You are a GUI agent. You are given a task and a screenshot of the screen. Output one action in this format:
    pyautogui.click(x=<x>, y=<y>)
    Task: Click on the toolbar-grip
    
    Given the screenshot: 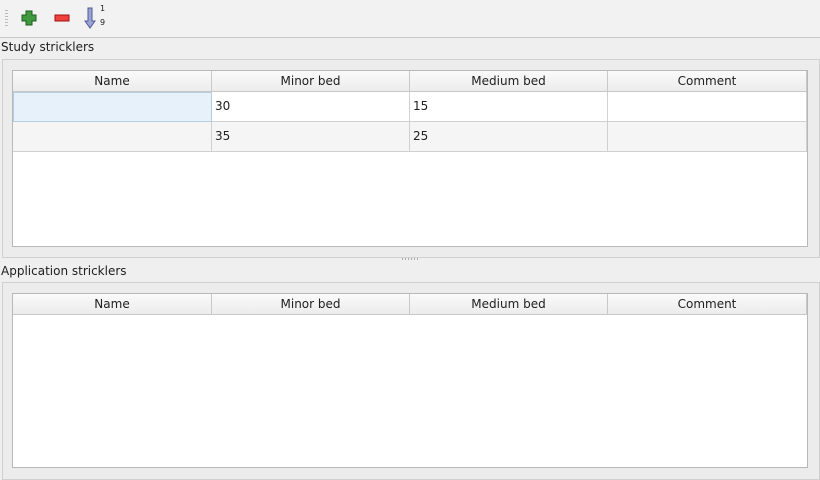 What is the action you would take?
    pyautogui.click(x=6, y=19)
    